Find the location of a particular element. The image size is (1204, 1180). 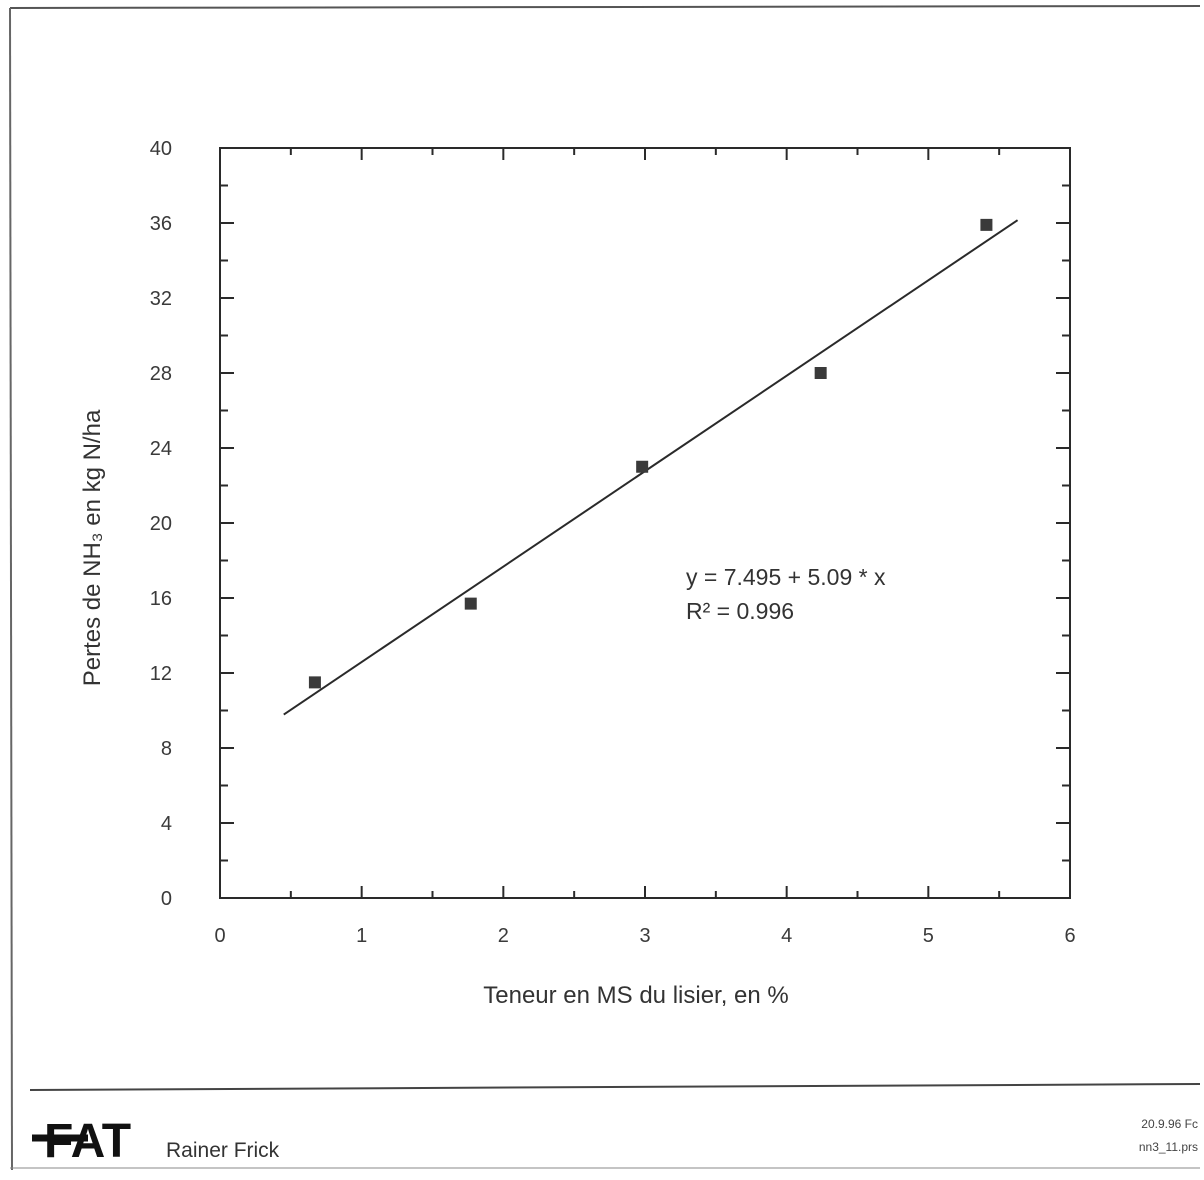

x-tick-label: 5 is located at coordinates (928, 936).